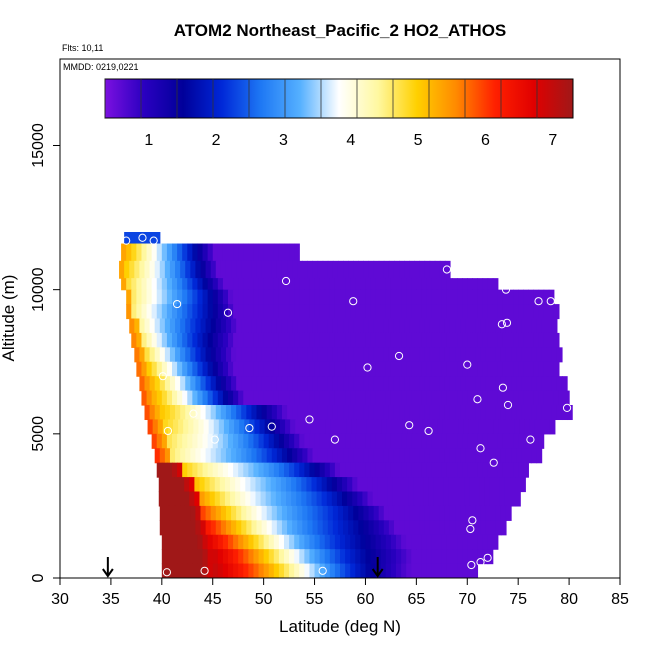 This screenshot has width=650, height=650. Describe the element at coordinates (9, 318) in the screenshot. I see `y-axis-label: Altitude (m)` at that location.